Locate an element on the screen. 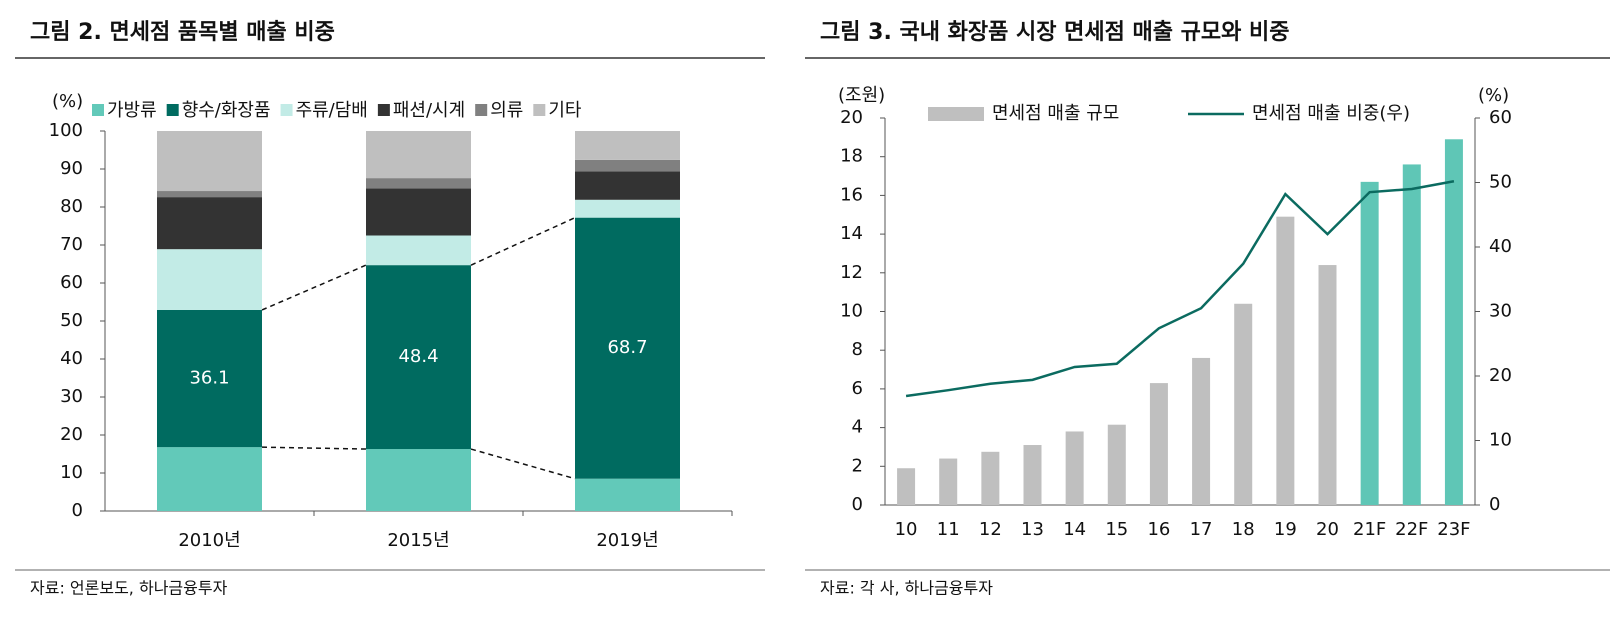 The height and width of the screenshot is (633, 1624). x-tick-label: 11 is located at coordinates (948, 529).